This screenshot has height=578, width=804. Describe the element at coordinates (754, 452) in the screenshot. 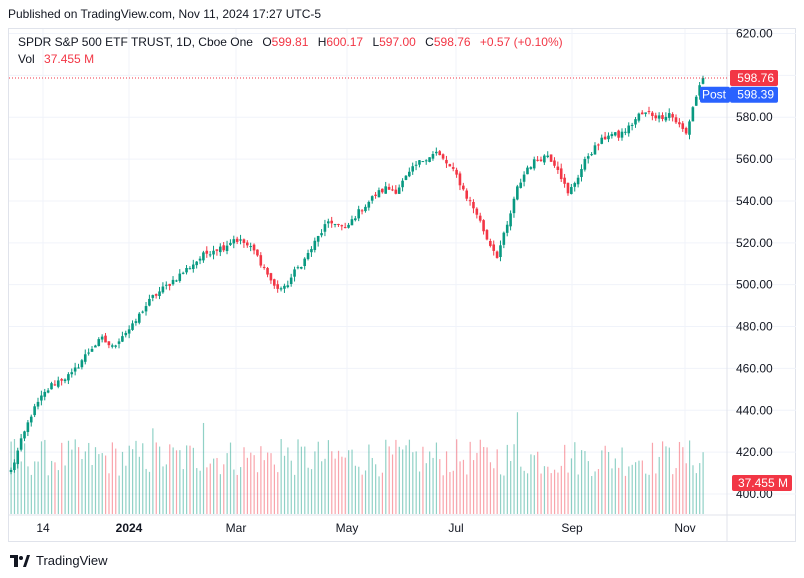

I see `y-tick-label: 420.00` at that location.